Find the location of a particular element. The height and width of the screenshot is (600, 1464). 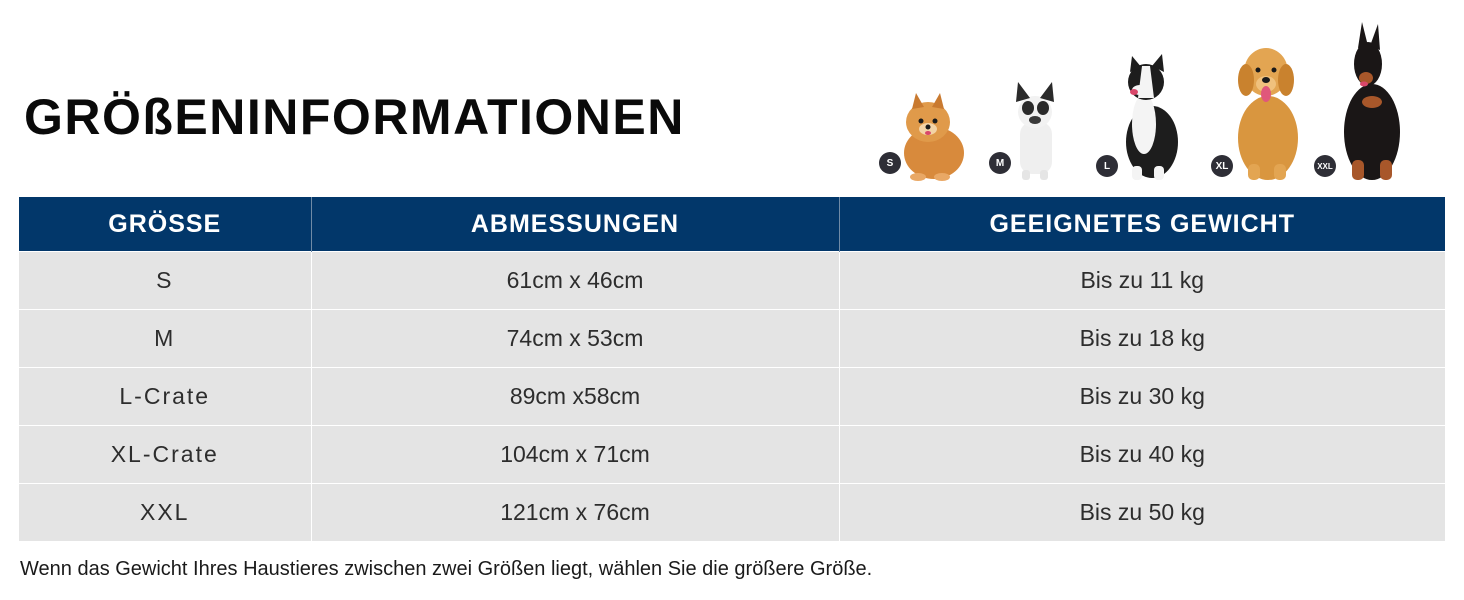

dimensions-cell: 61cm x 46cm is located at coordinates (575, 280).